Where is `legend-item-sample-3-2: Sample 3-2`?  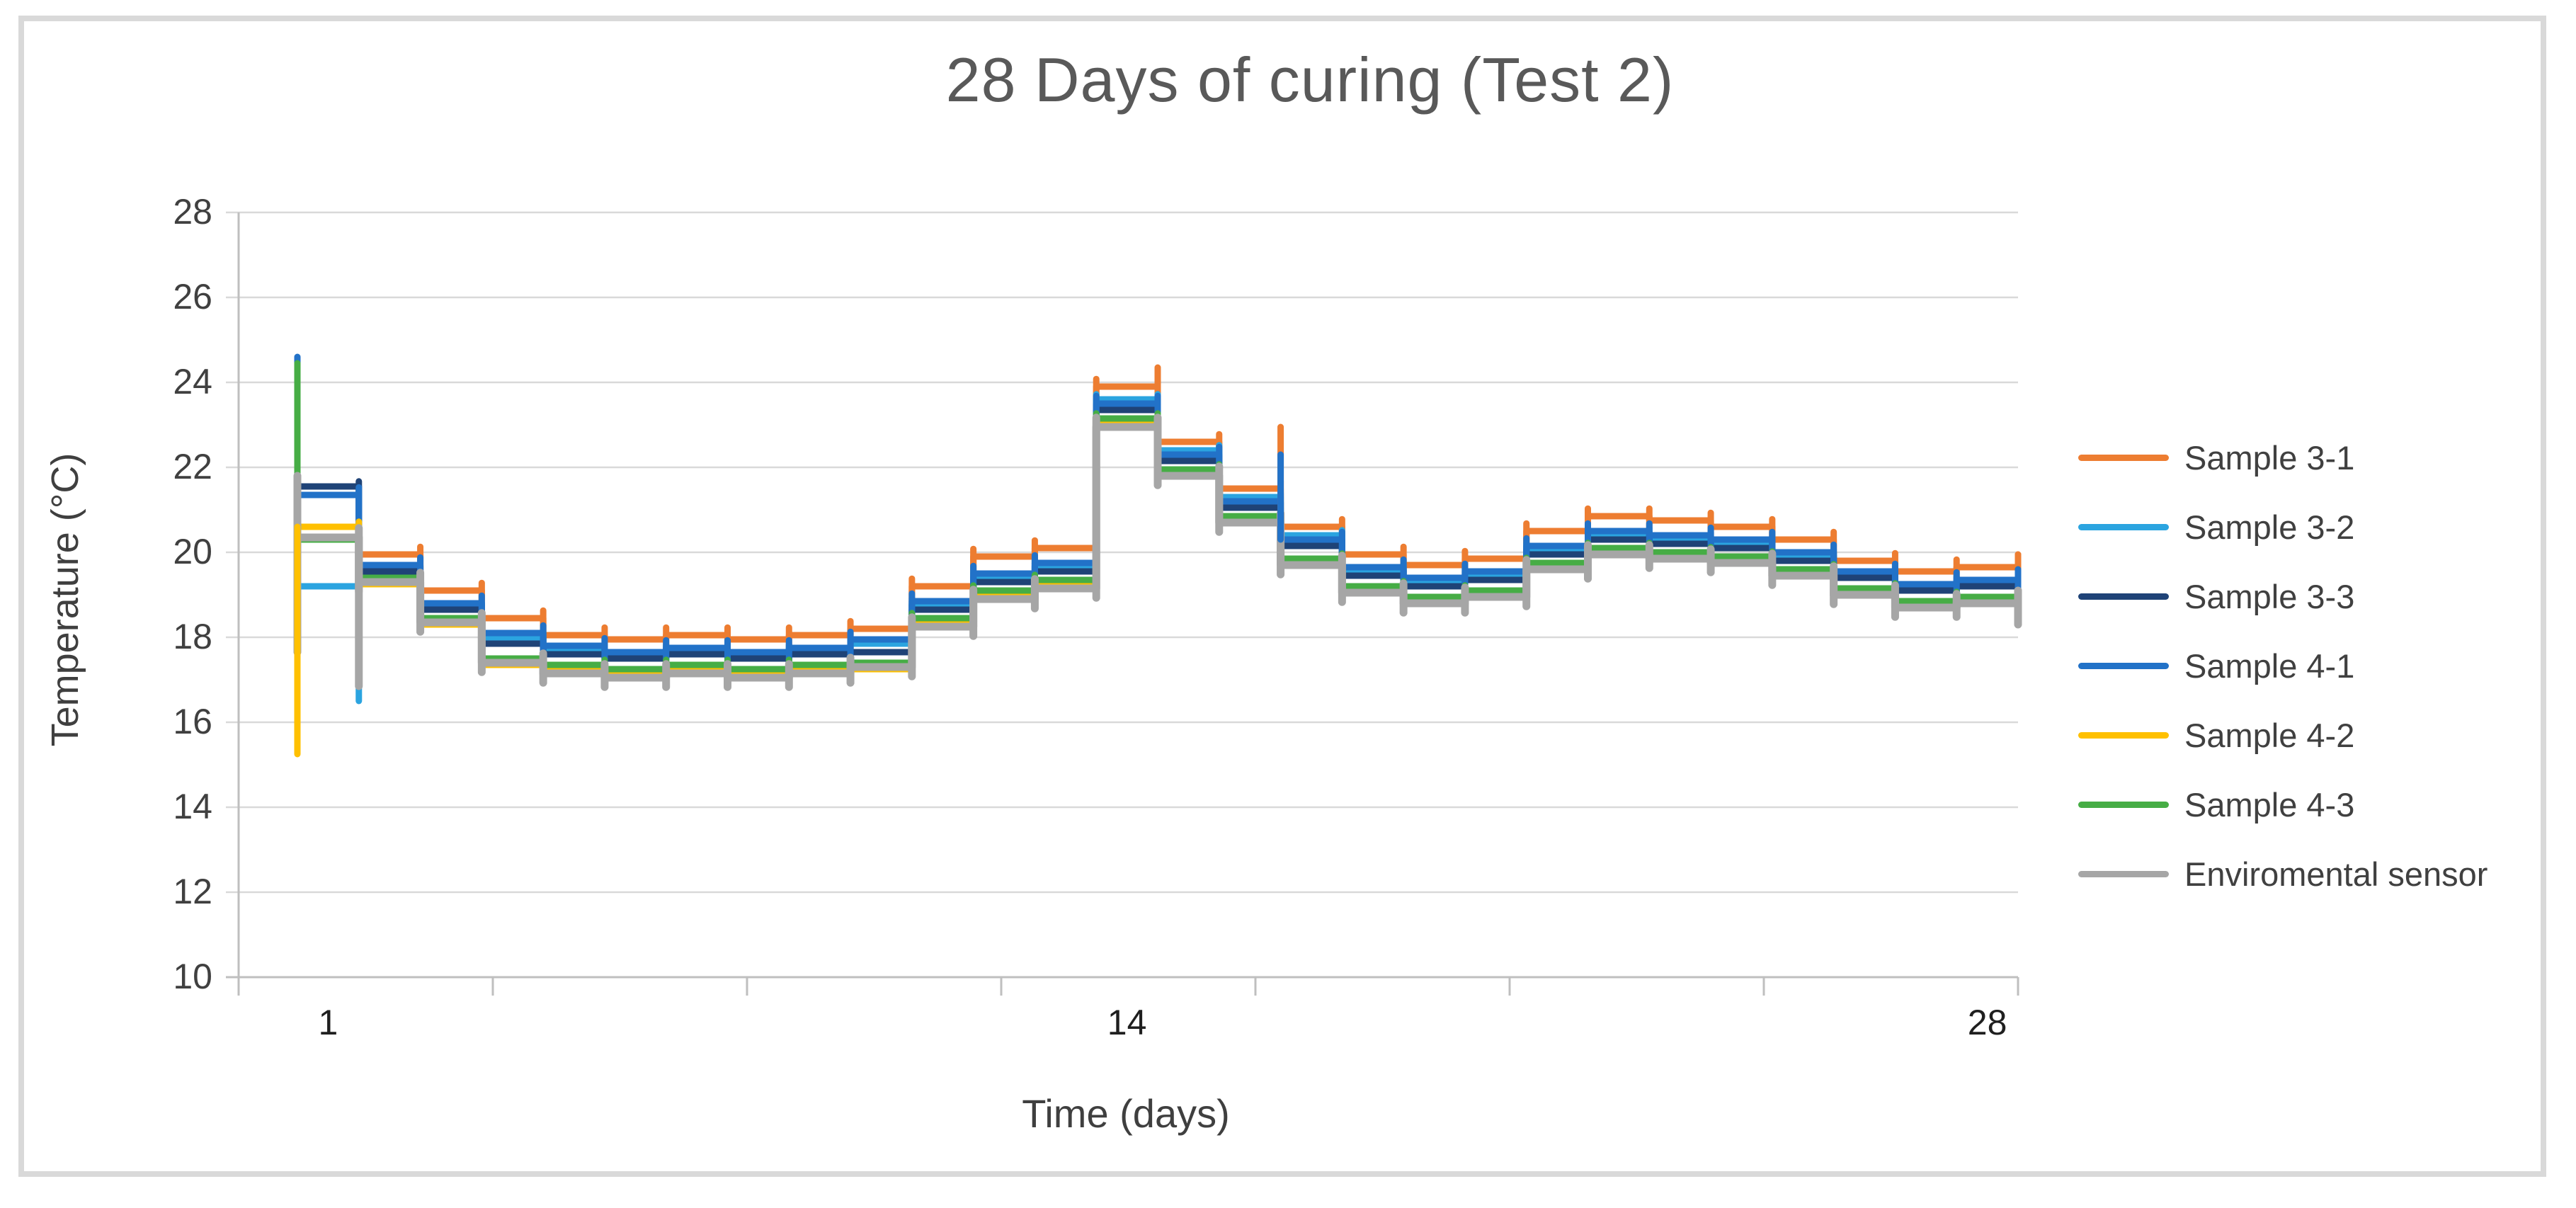
legend-item-sample-3-2: Sample 3-2 is located at coordinates (2216, 527).